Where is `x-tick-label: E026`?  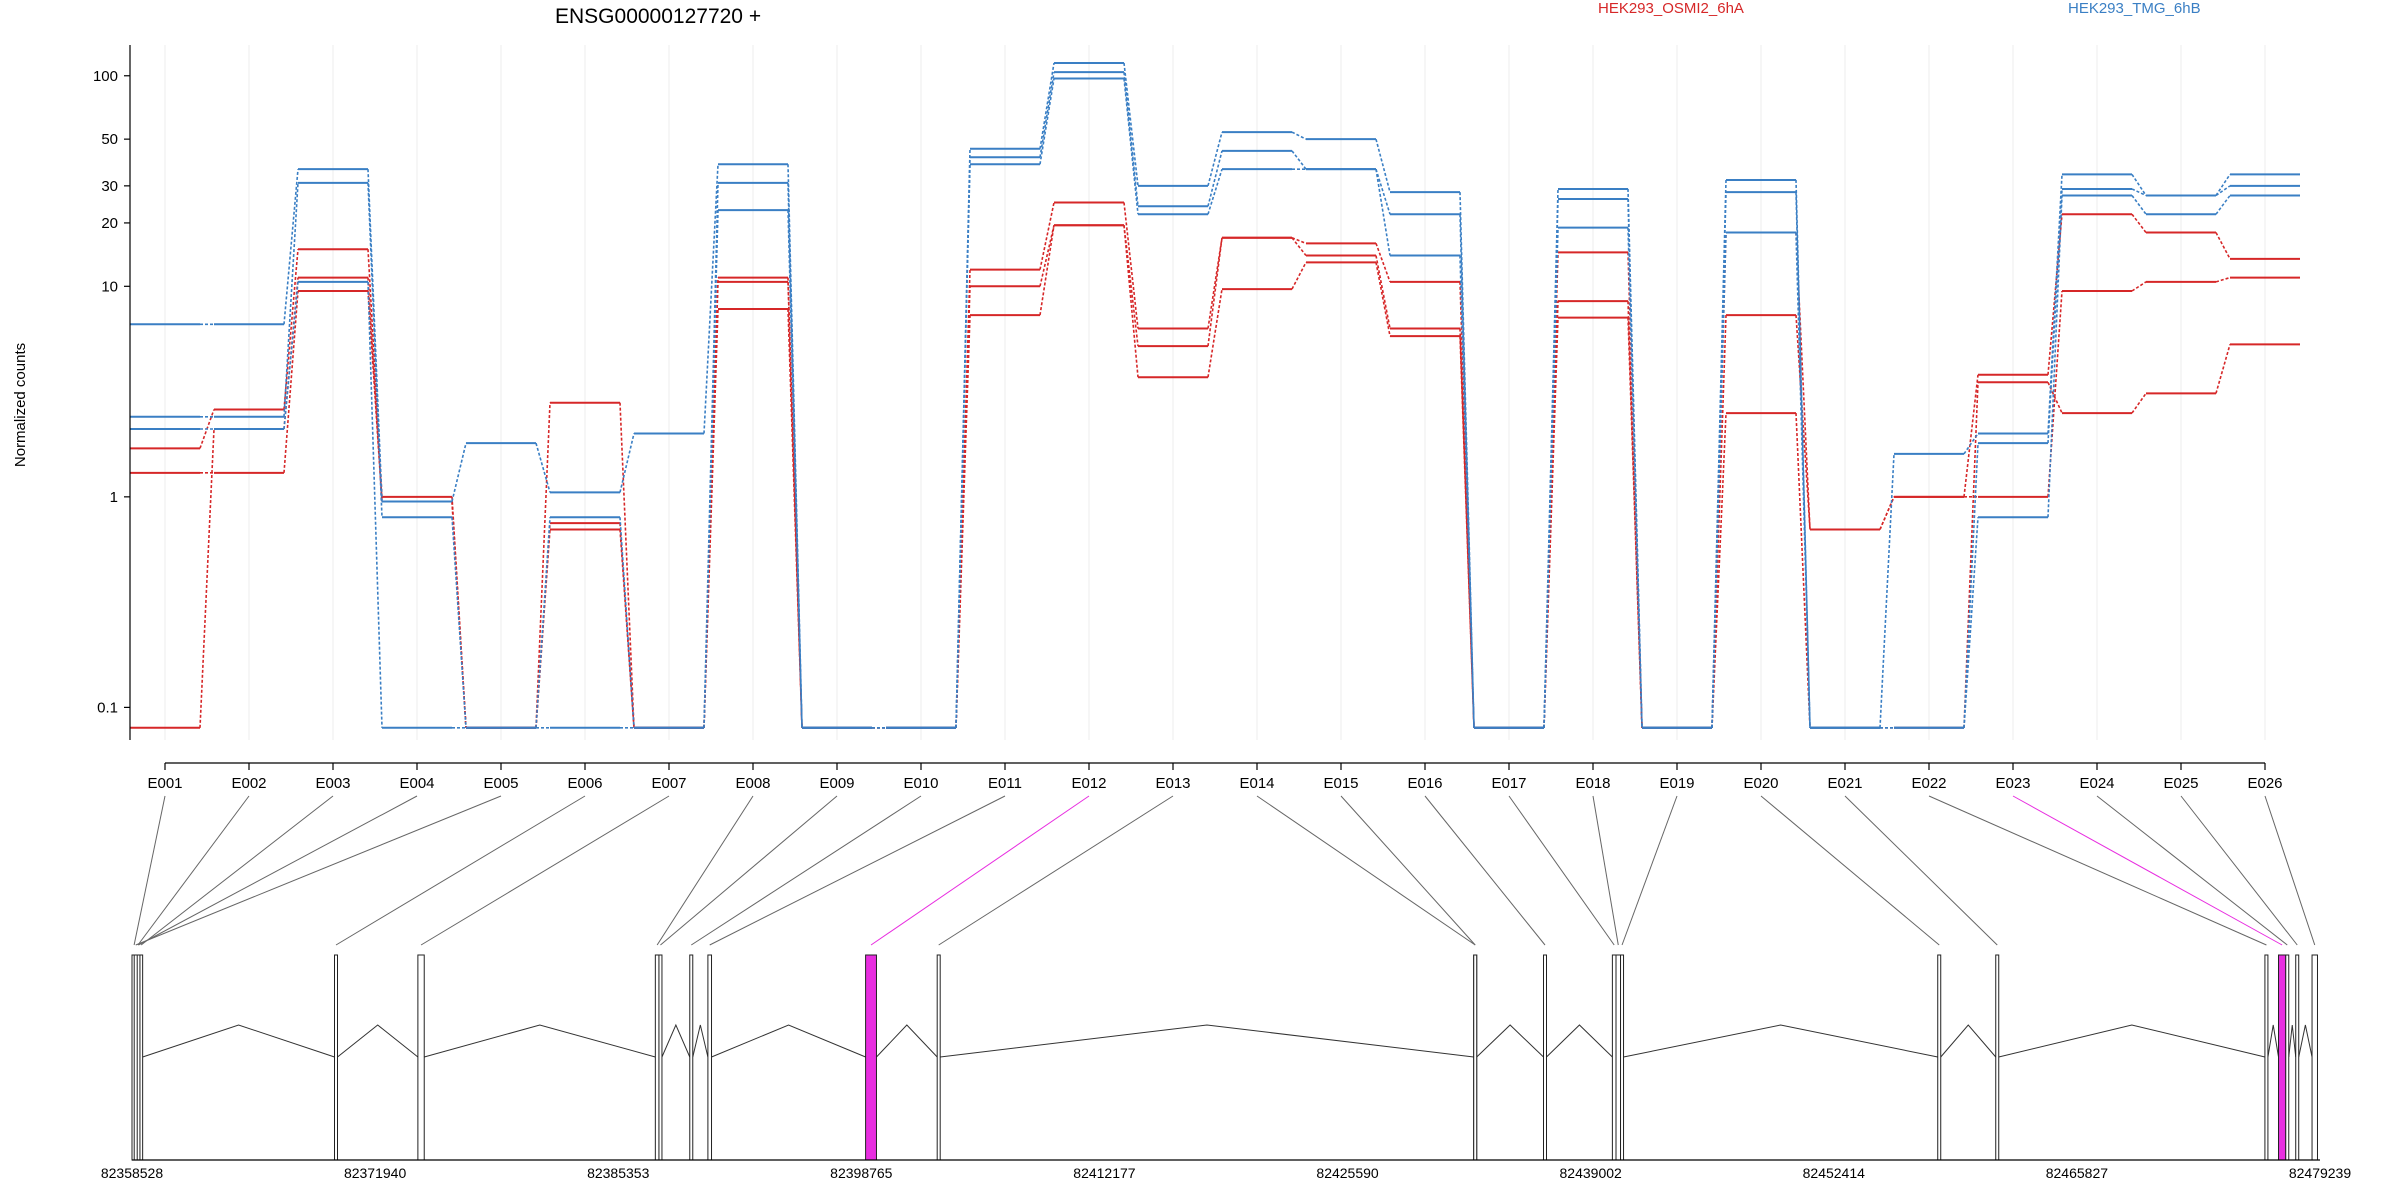
x-tick-label: E026 is located at coordinates (2264, 783).